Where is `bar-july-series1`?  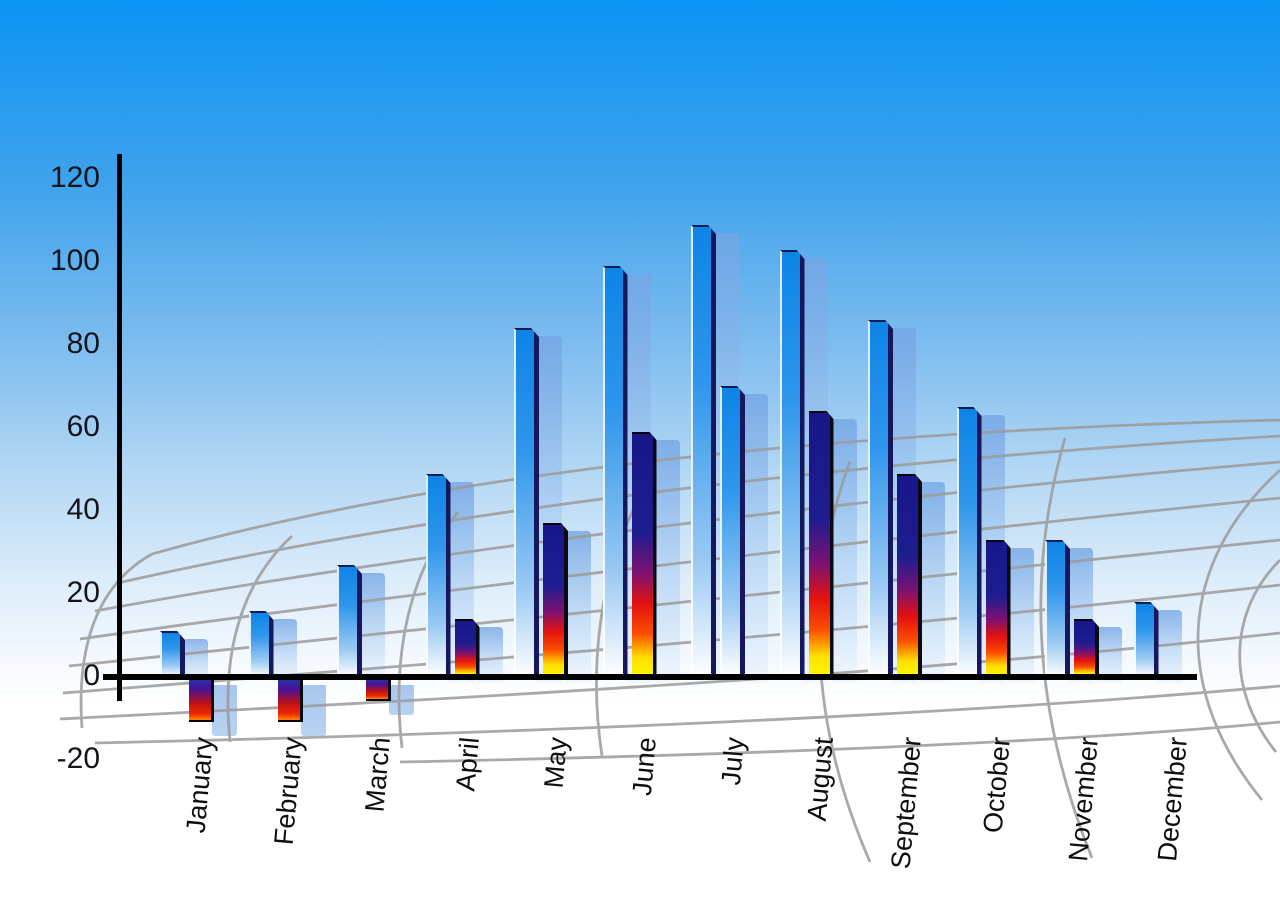 bar-july-series1 is located at coordinates (703, 451).